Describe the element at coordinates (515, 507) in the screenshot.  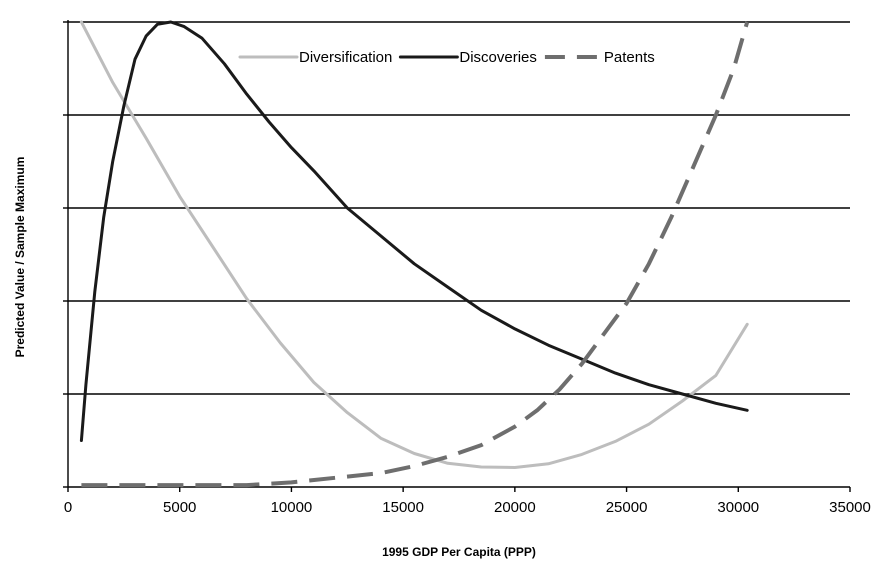
I see `x-tick-label-20000: 20000` at that location.